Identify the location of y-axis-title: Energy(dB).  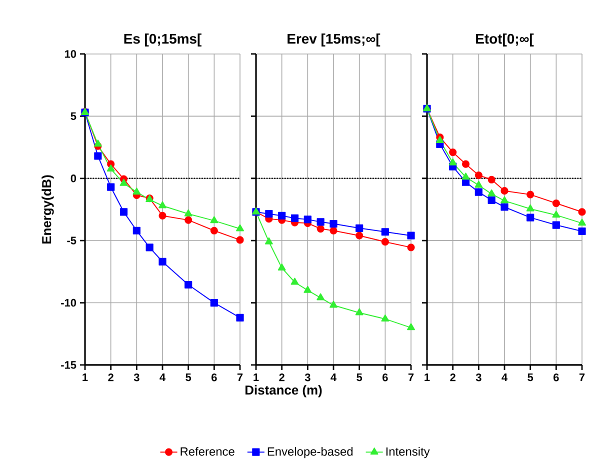
(48, 209).